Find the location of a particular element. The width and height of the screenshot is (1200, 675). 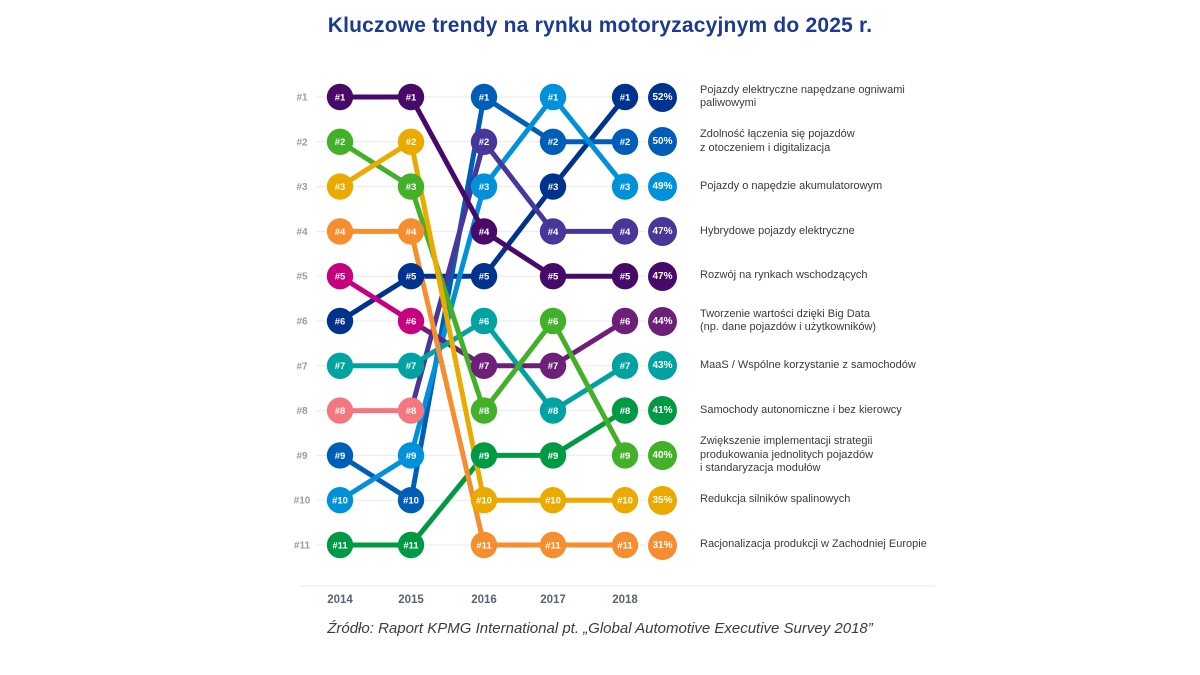

year-axis-label: 2017 is located at coordinates (553, 600).